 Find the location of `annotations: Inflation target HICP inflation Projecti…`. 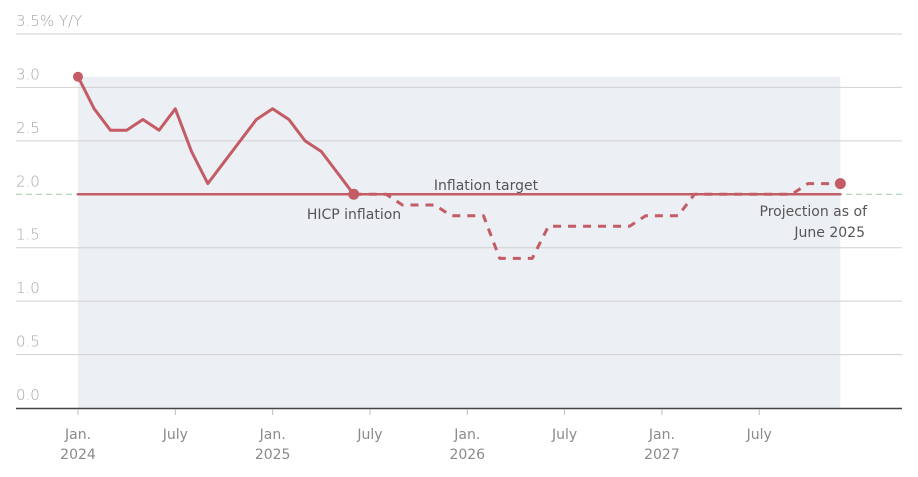

annotations: Inflation target HICP inflation Projecti… is located at coordinates (587, 209).